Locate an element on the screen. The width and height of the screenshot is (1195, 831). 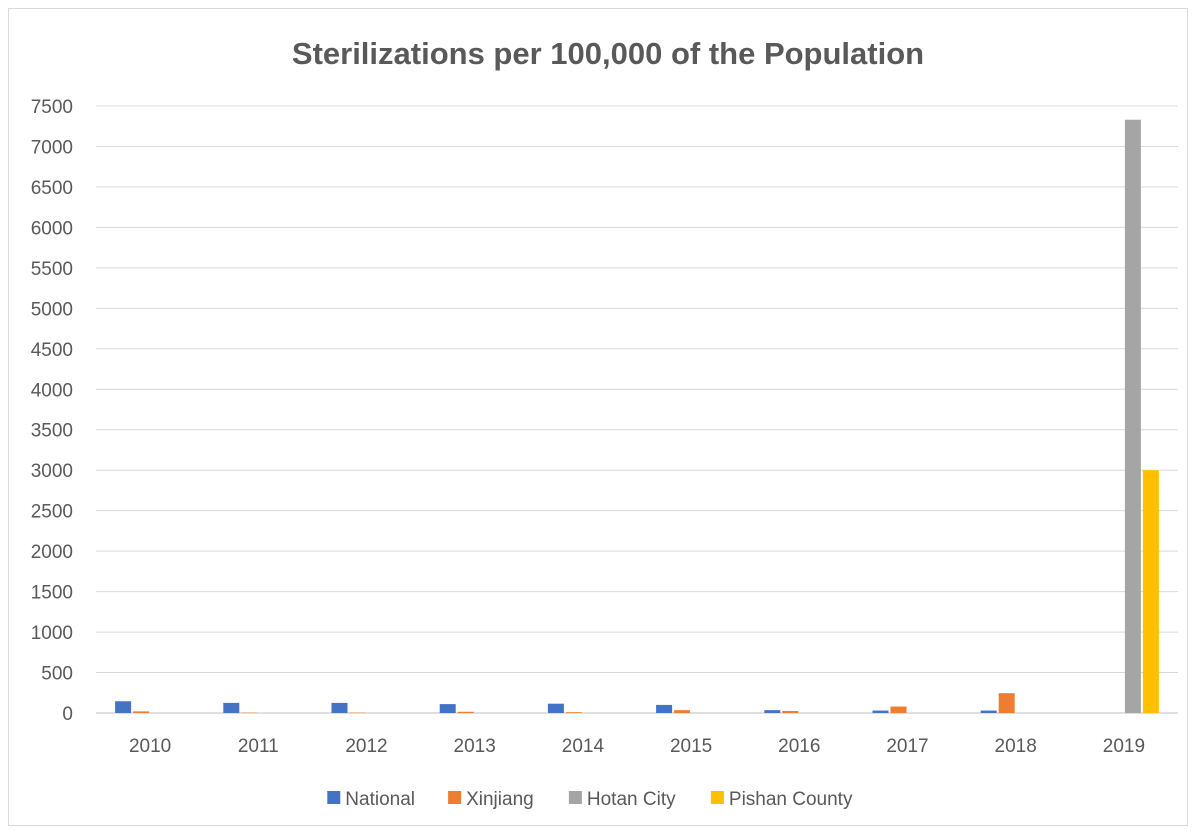
x-tick-label: 2010 is located at coordinates (150, 746).